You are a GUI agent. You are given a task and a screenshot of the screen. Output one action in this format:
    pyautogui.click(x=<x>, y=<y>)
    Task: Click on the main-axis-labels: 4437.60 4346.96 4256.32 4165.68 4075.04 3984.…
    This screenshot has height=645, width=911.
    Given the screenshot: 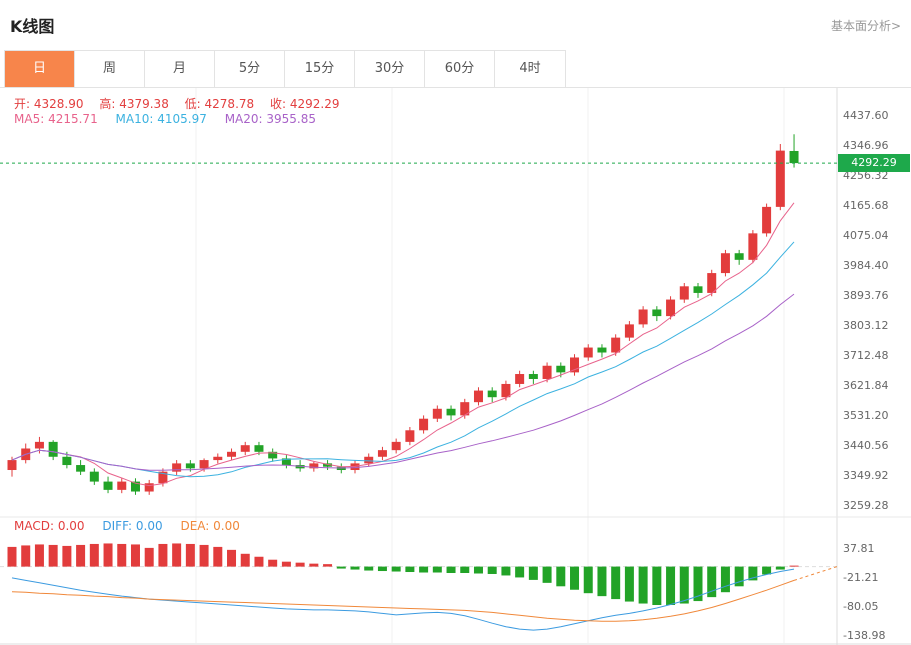 What is the action you would take?
    pyautogui.click(x=866, y=310)
    